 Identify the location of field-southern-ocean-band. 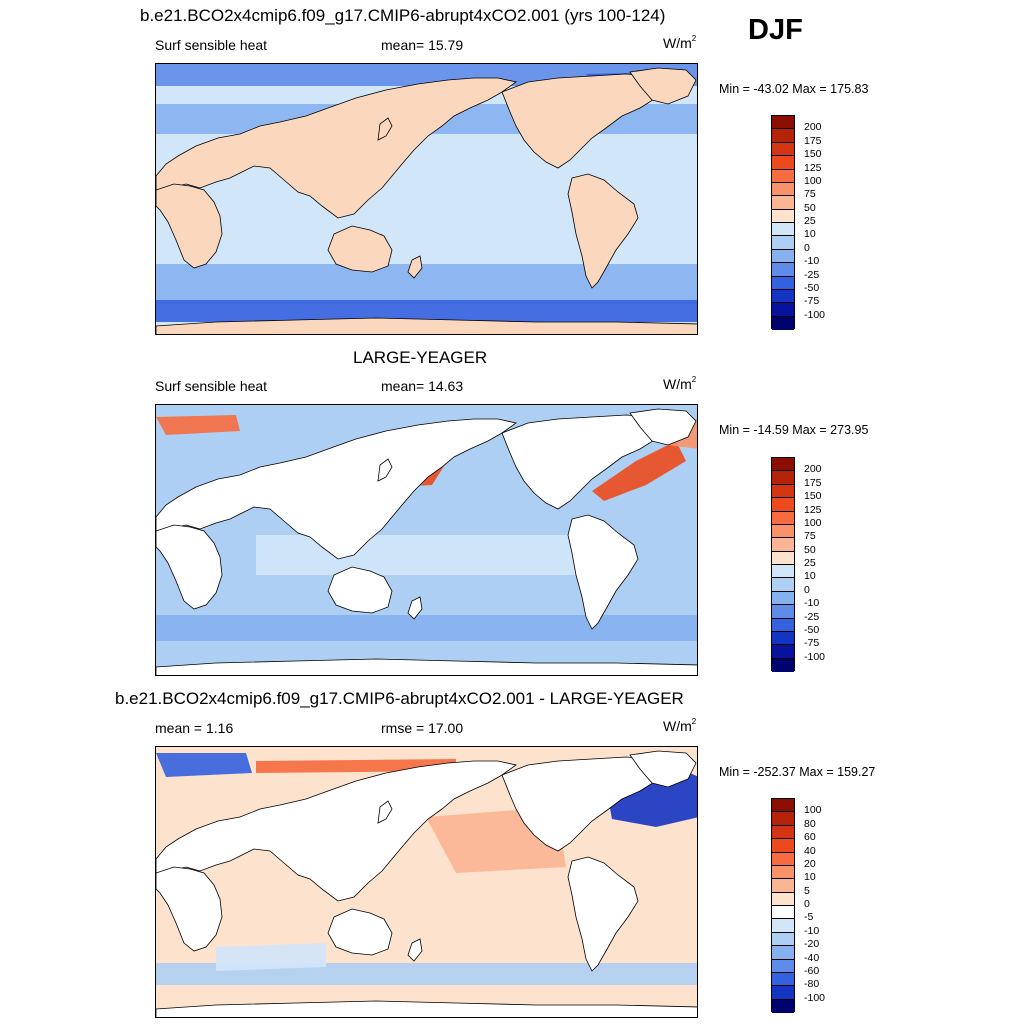
(426, 284).